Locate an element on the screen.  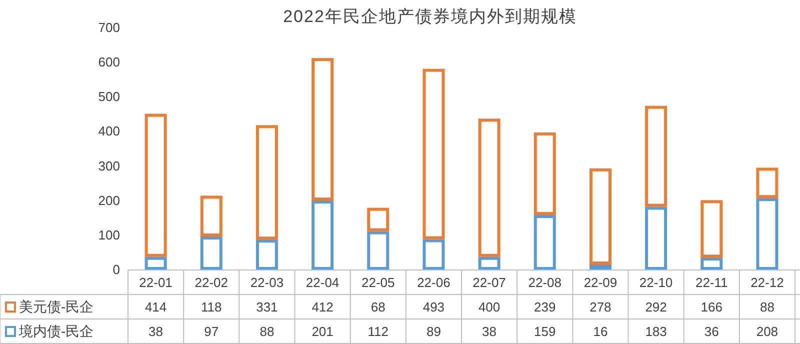
data-label: 278 is located at coordinates (601, 307).